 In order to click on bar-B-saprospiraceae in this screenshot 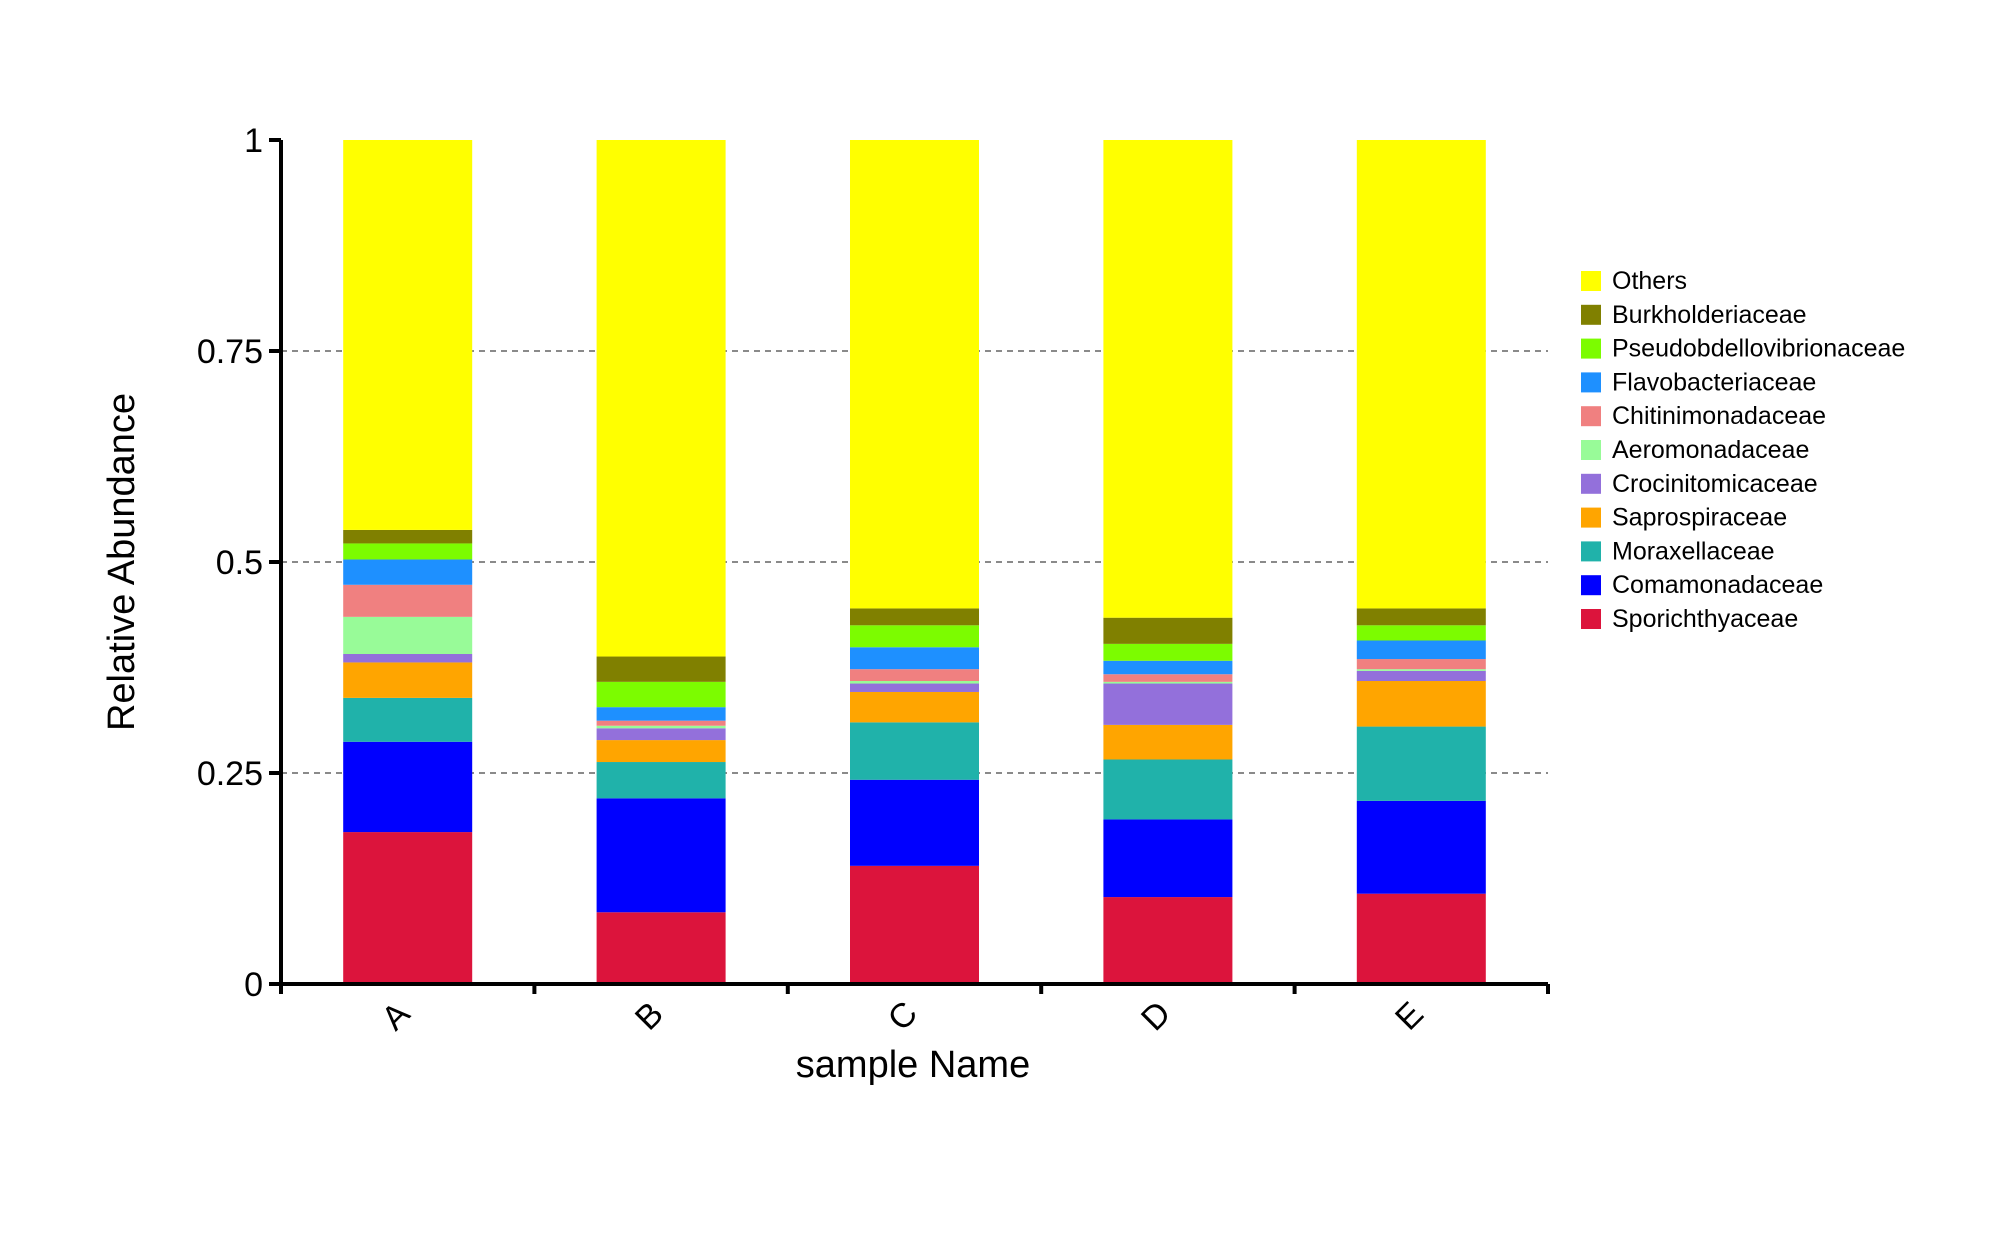, I will do `click(661, 751)`.